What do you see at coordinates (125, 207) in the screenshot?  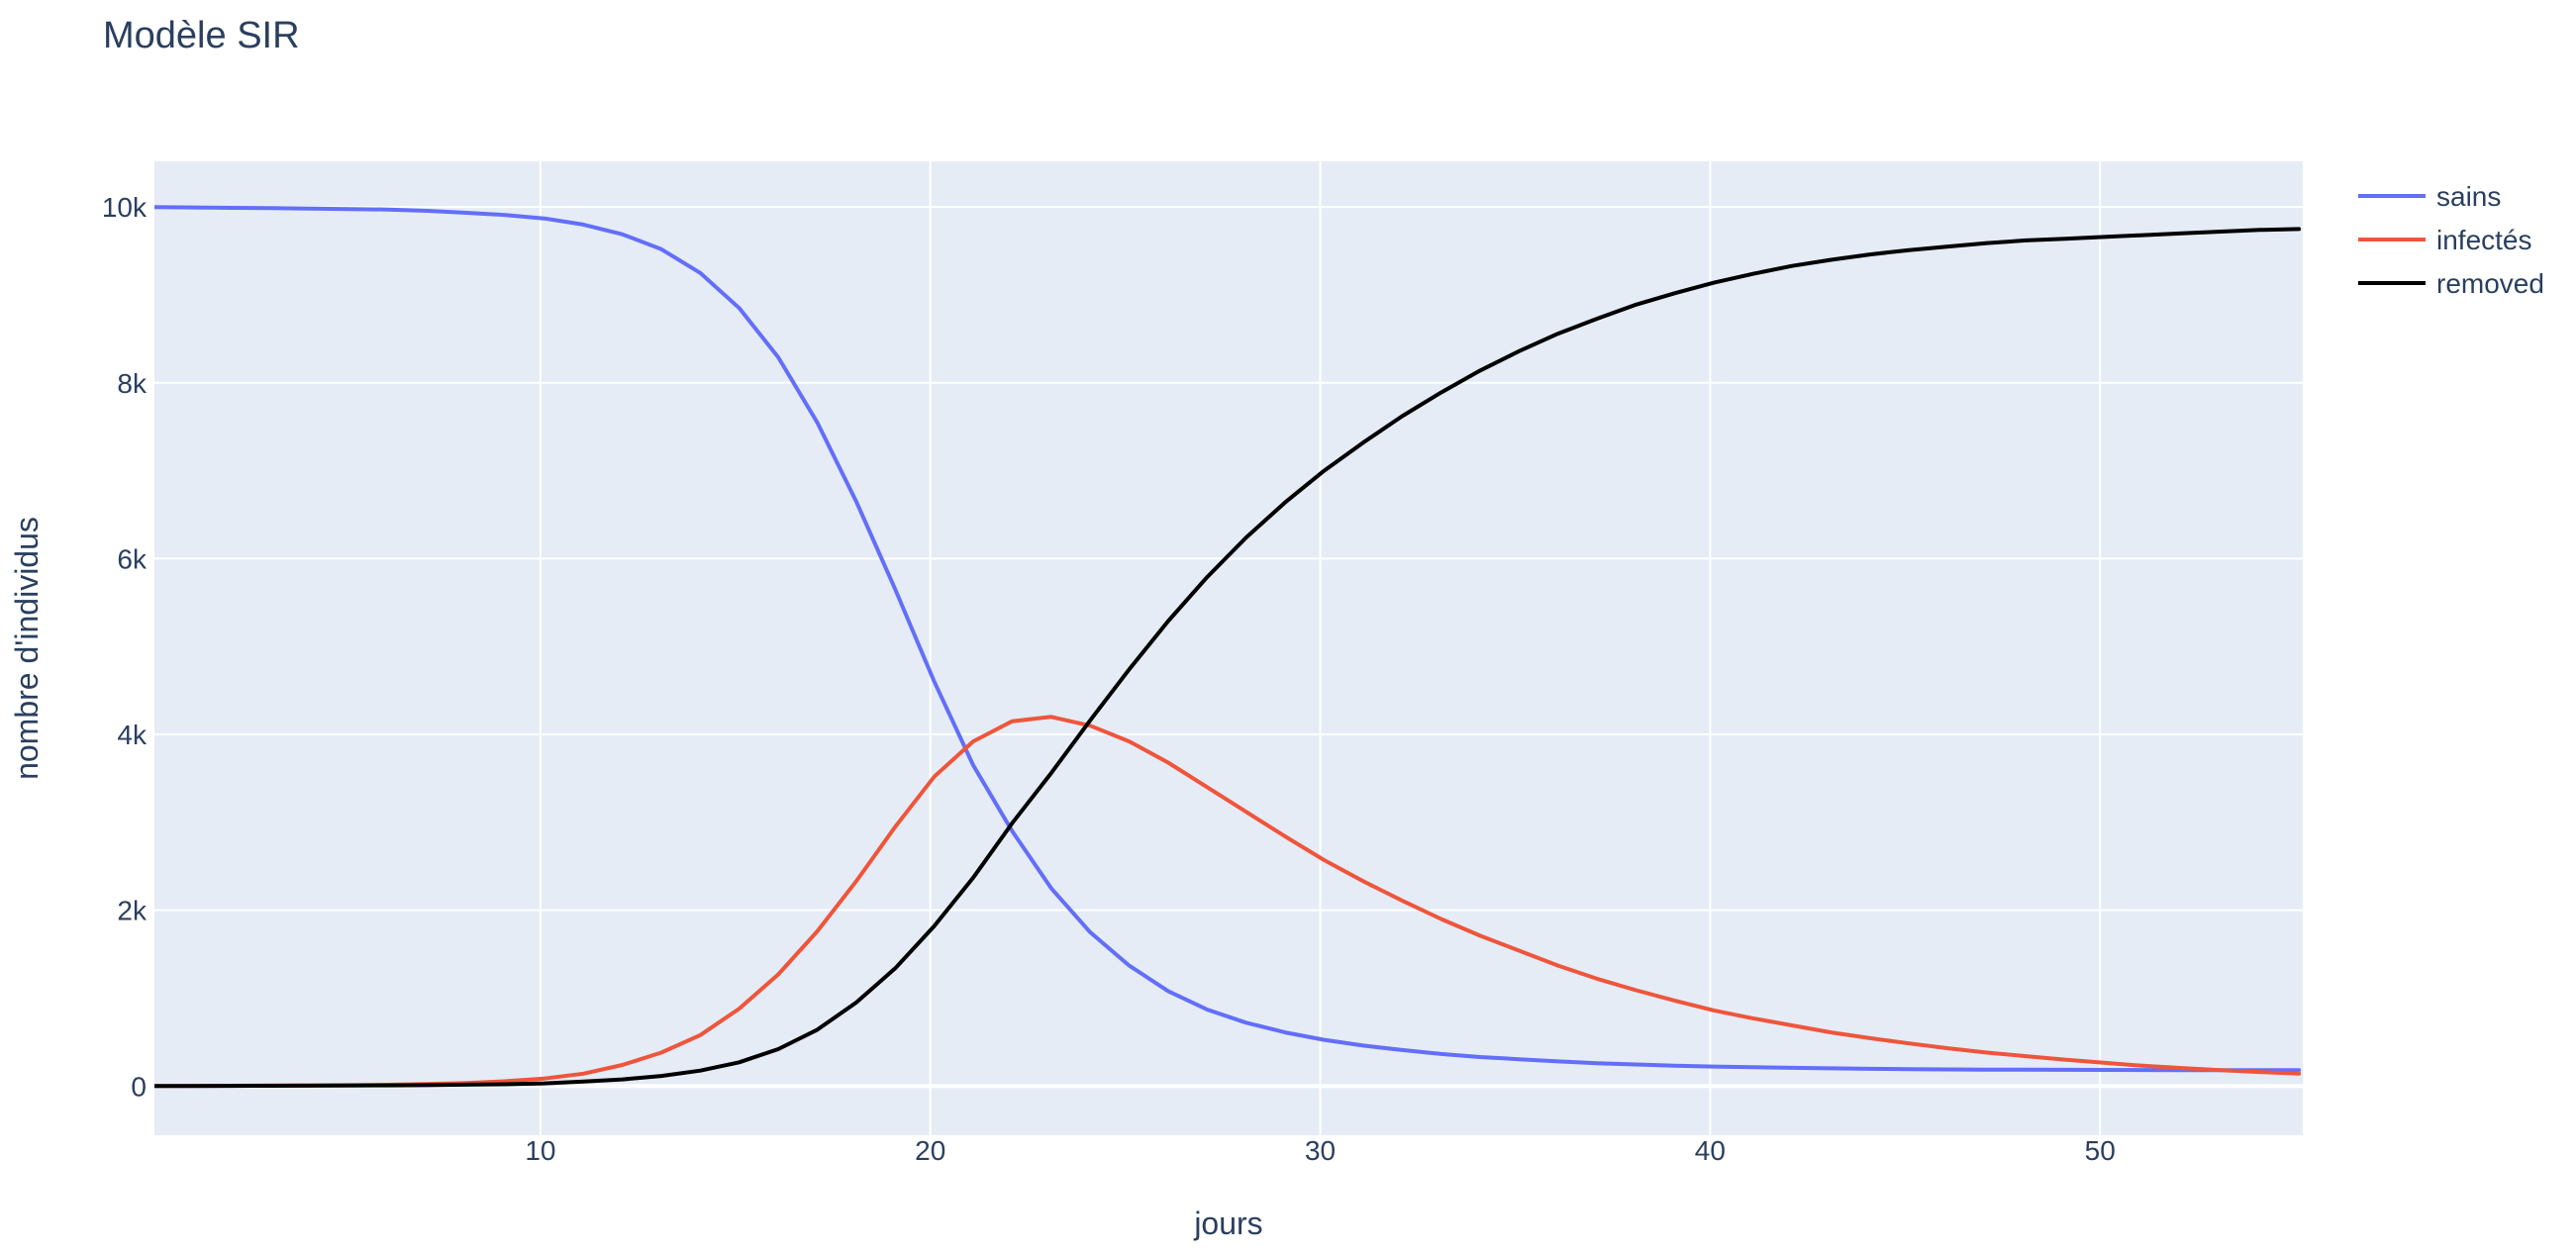 I see `y-tick-label: 10k` at bounding box center [125, 207].